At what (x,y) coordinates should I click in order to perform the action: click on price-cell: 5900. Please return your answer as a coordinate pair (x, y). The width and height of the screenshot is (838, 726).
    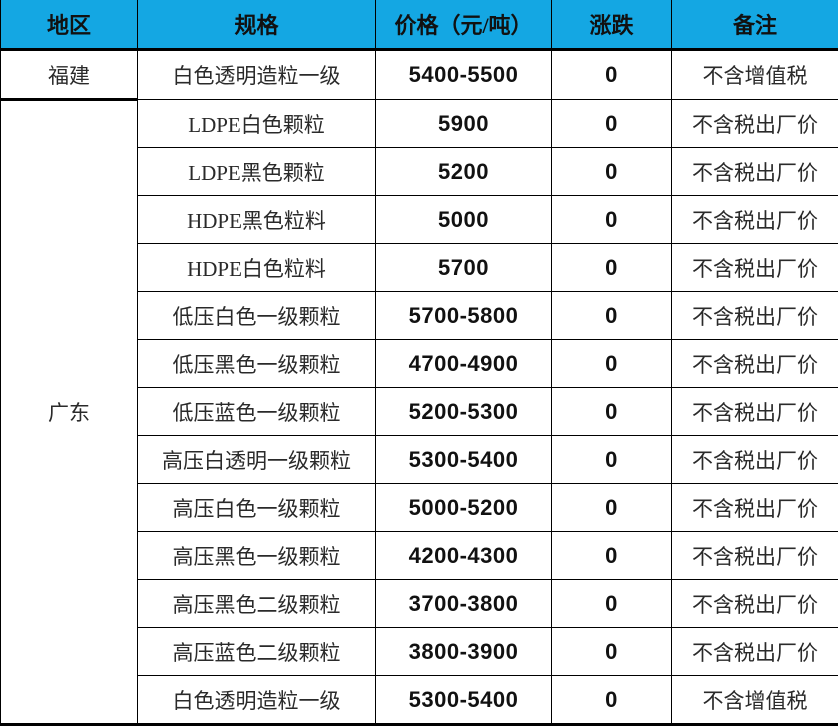
    Looking at the image, I should click on (464, 124).